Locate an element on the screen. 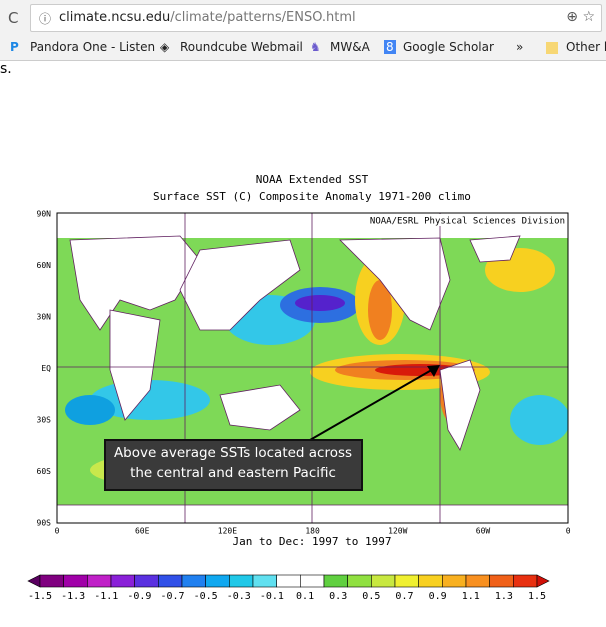  bookmark: Other b is located at coordinates (586, 47).